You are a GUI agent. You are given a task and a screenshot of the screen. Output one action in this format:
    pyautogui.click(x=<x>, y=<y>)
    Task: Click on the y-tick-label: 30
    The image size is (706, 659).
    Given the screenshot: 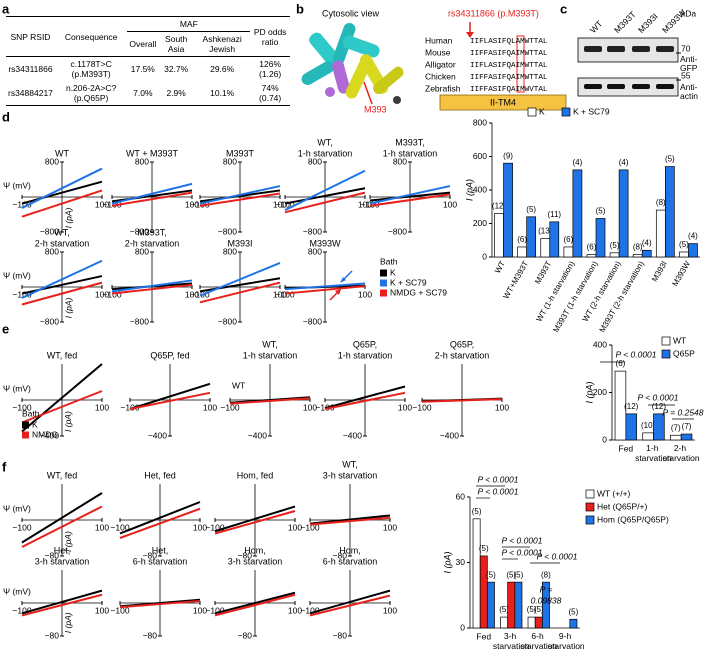 What is the action you would take?
    pyautogui.click(x=461, y=562)
    